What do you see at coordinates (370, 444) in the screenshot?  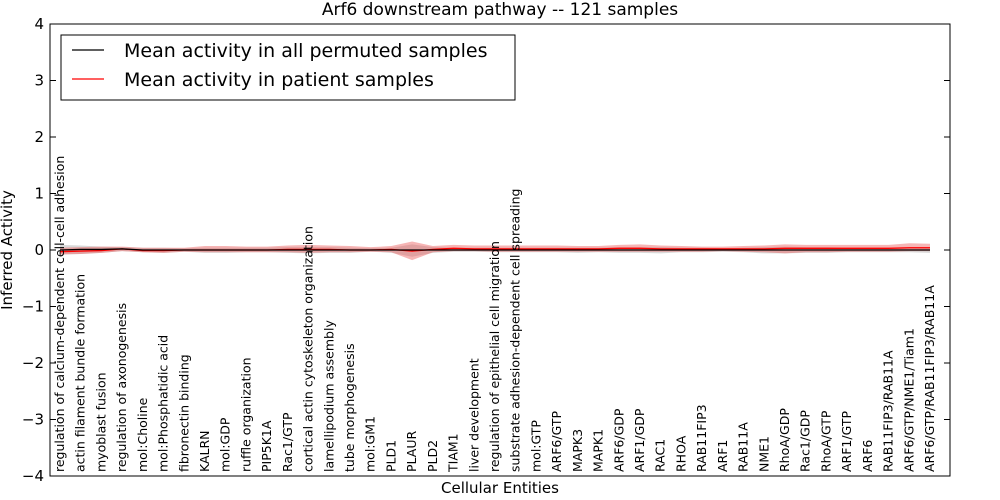 I see `category-label: mol:GM1` at bounding box center [370, 444].